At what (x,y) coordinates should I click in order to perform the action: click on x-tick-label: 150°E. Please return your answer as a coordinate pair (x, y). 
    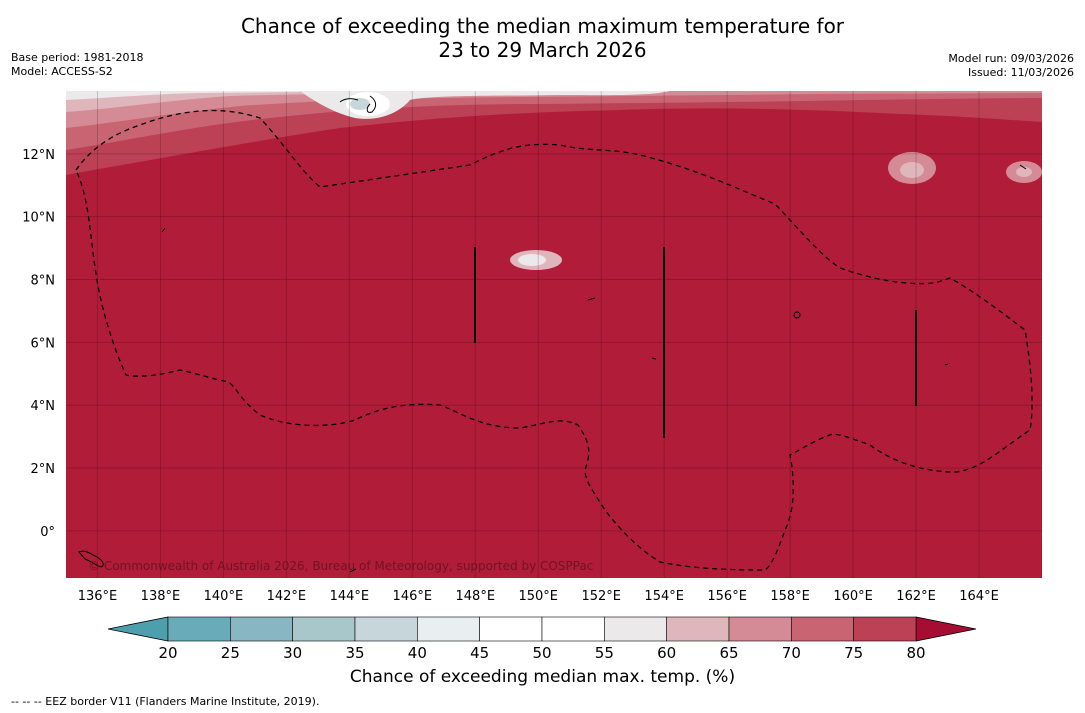
    Looking at the image, I should click on (538, 596).